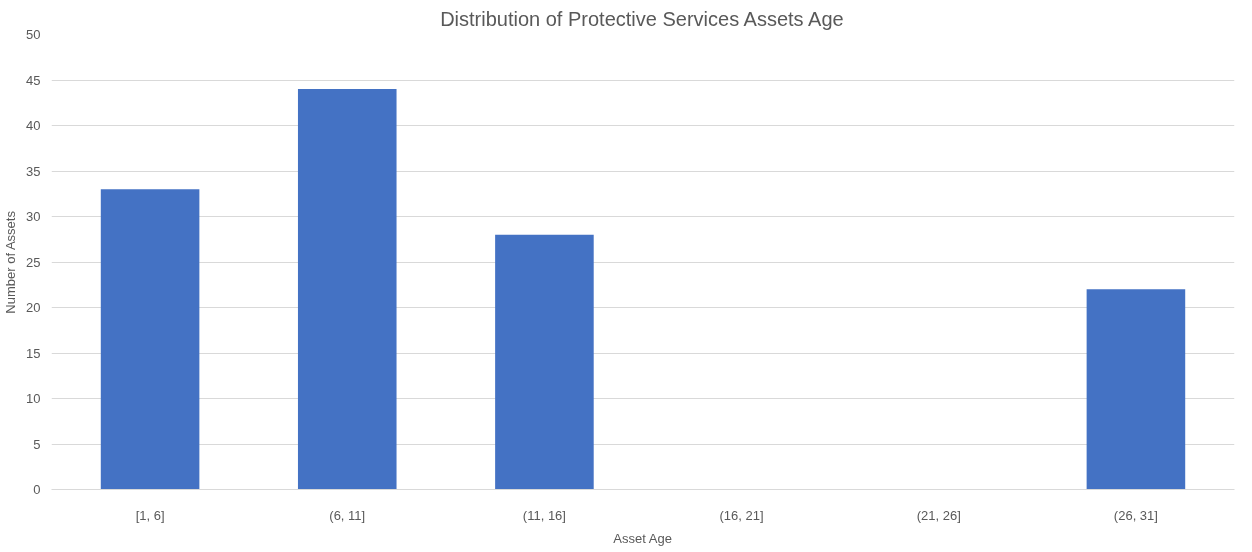  What do you see at coordinates (37, 489) in the screenshot?
I see `y-tick-label: 0` at bounding box center [37, 489].